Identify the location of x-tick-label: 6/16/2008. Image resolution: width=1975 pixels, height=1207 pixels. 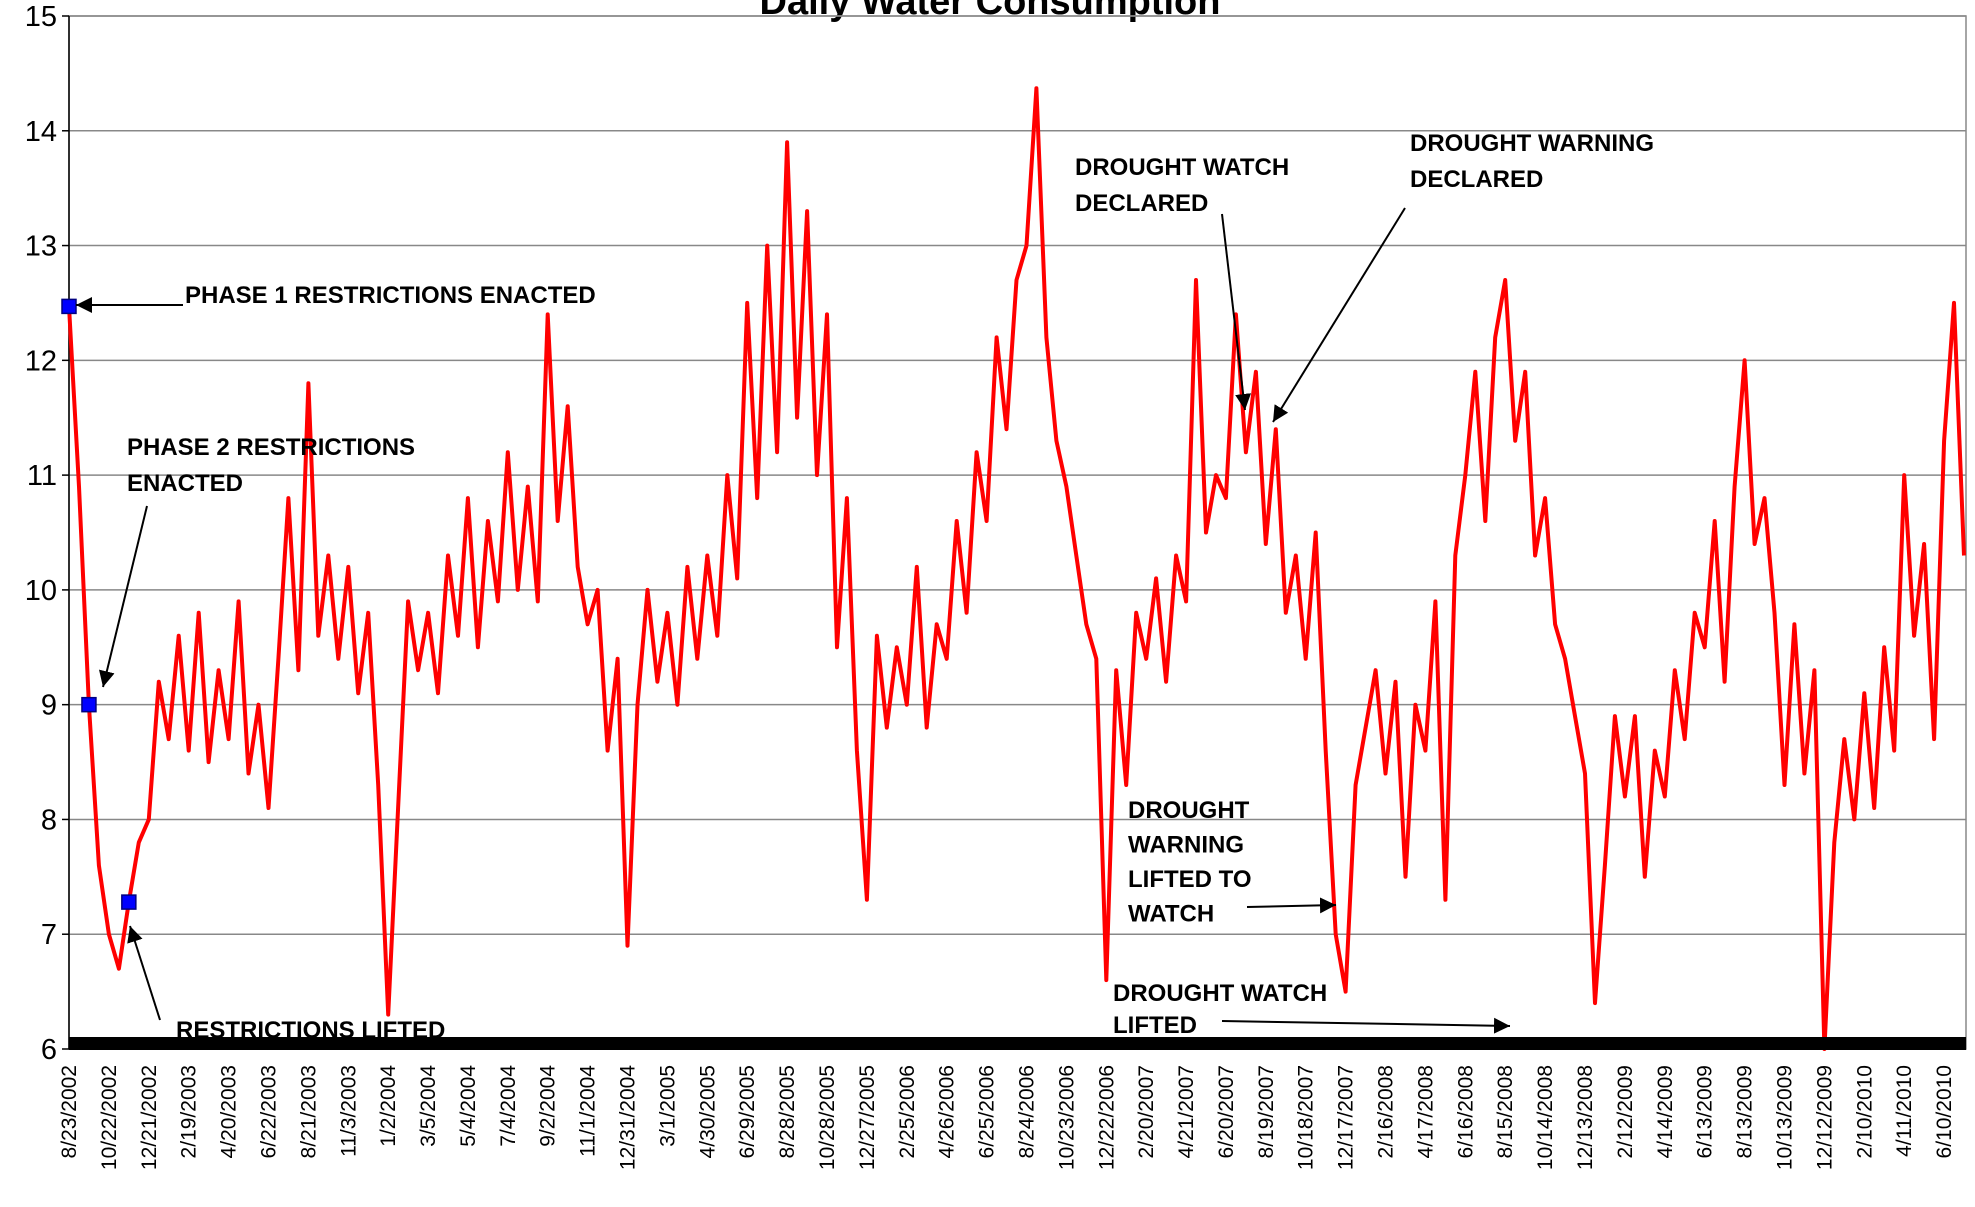
(1465, 1111).